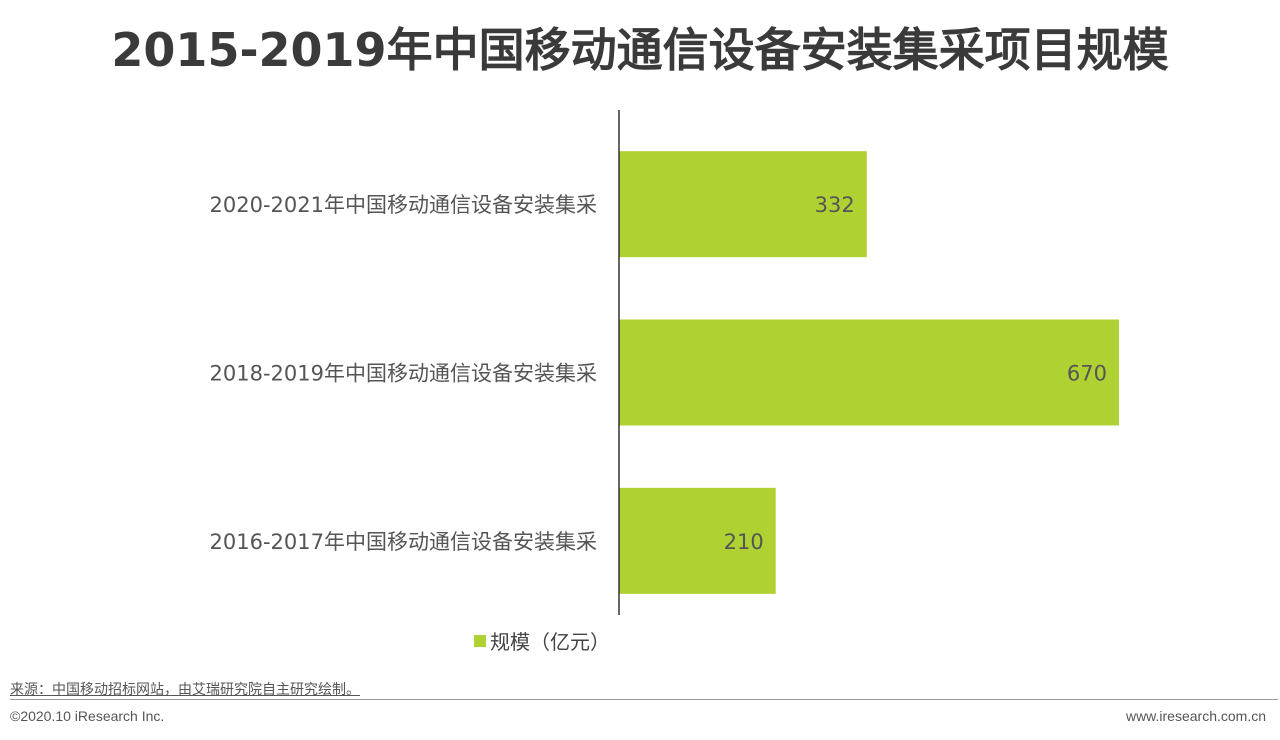 The image size is (1280, 740). Describe the element at coordinates (403, 205) in the screenshot. I see `category-label: 2020-2021年中国移动通信设备安装集采` at that location.